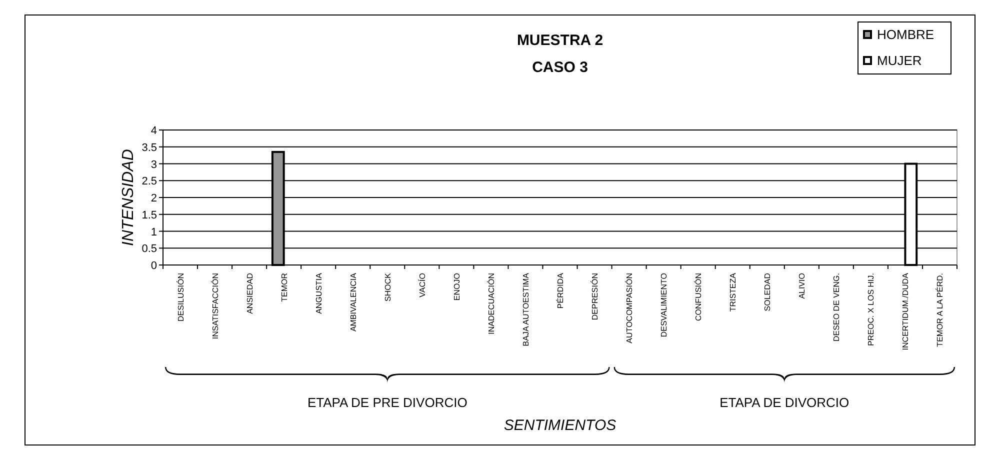 The height and width of the screenshot is (450, 985). Describe the element at coordinates (149, 182) in the screenshot. I see `y-tick-label: 2.5` at that location.